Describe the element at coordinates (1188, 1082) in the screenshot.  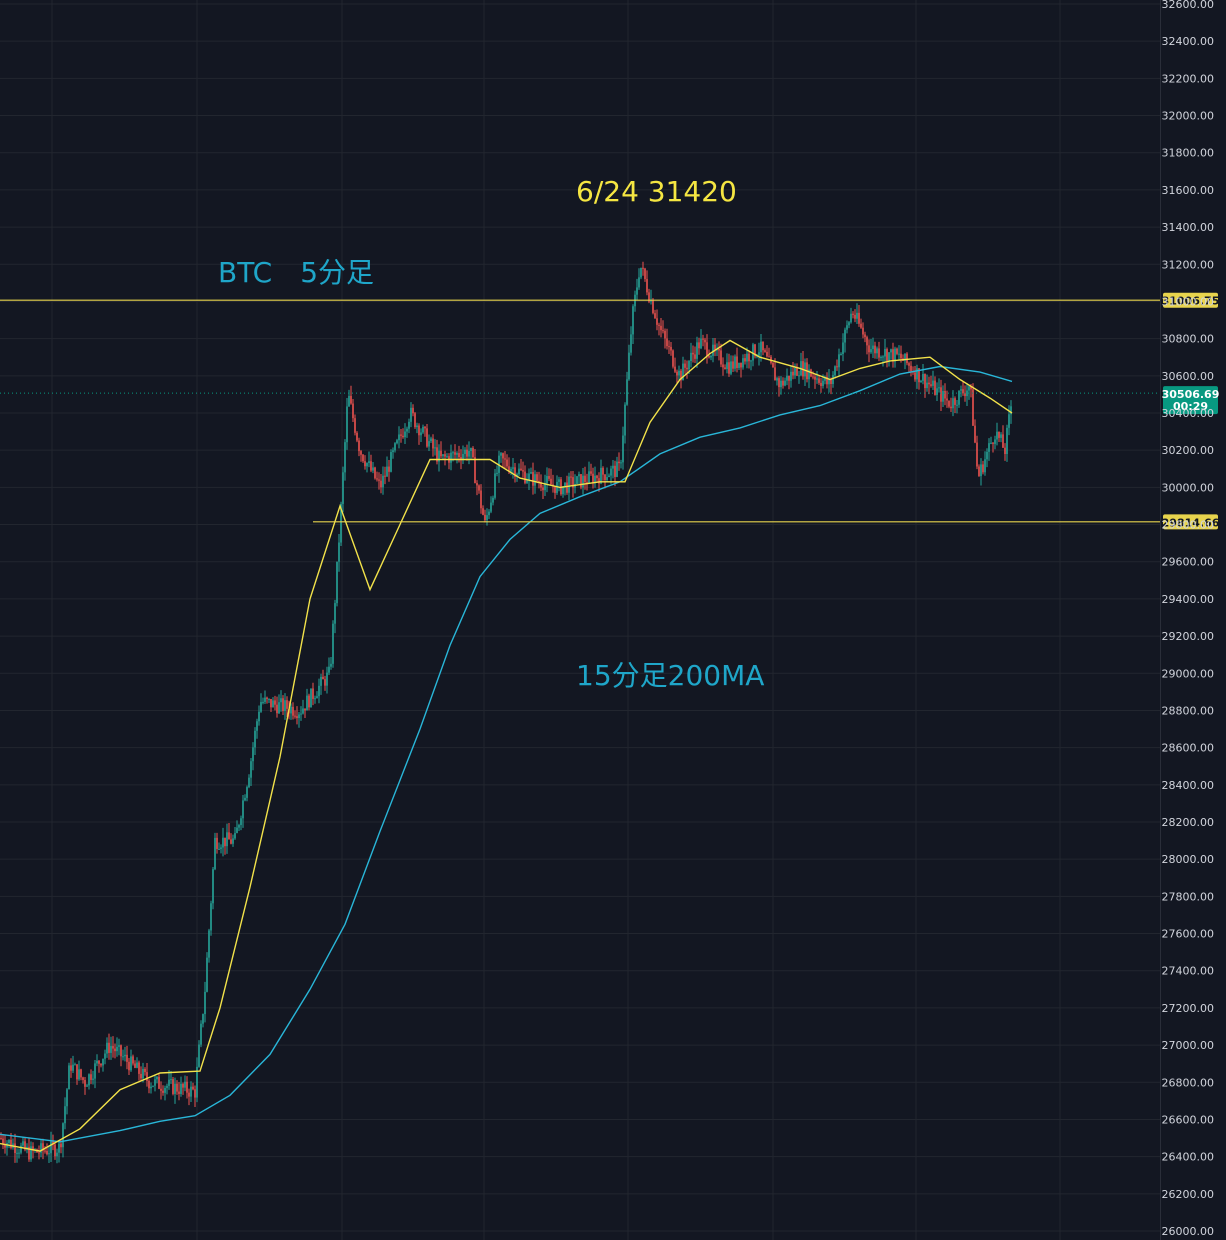
I see `y-tick-label: 26800.00` at that location.